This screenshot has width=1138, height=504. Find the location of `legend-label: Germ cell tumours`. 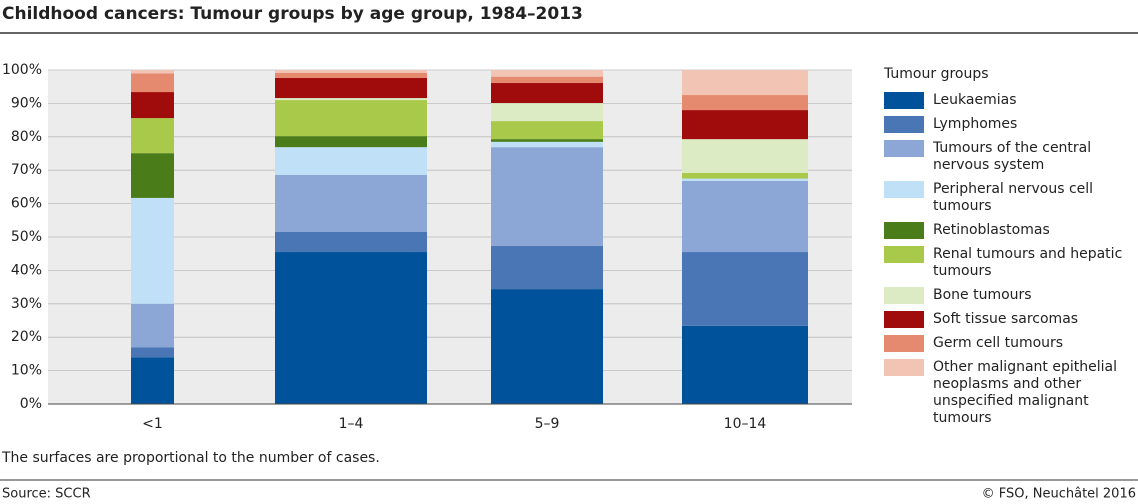

legend-label: Germ cell tumours is located at coordinates (998, 343).